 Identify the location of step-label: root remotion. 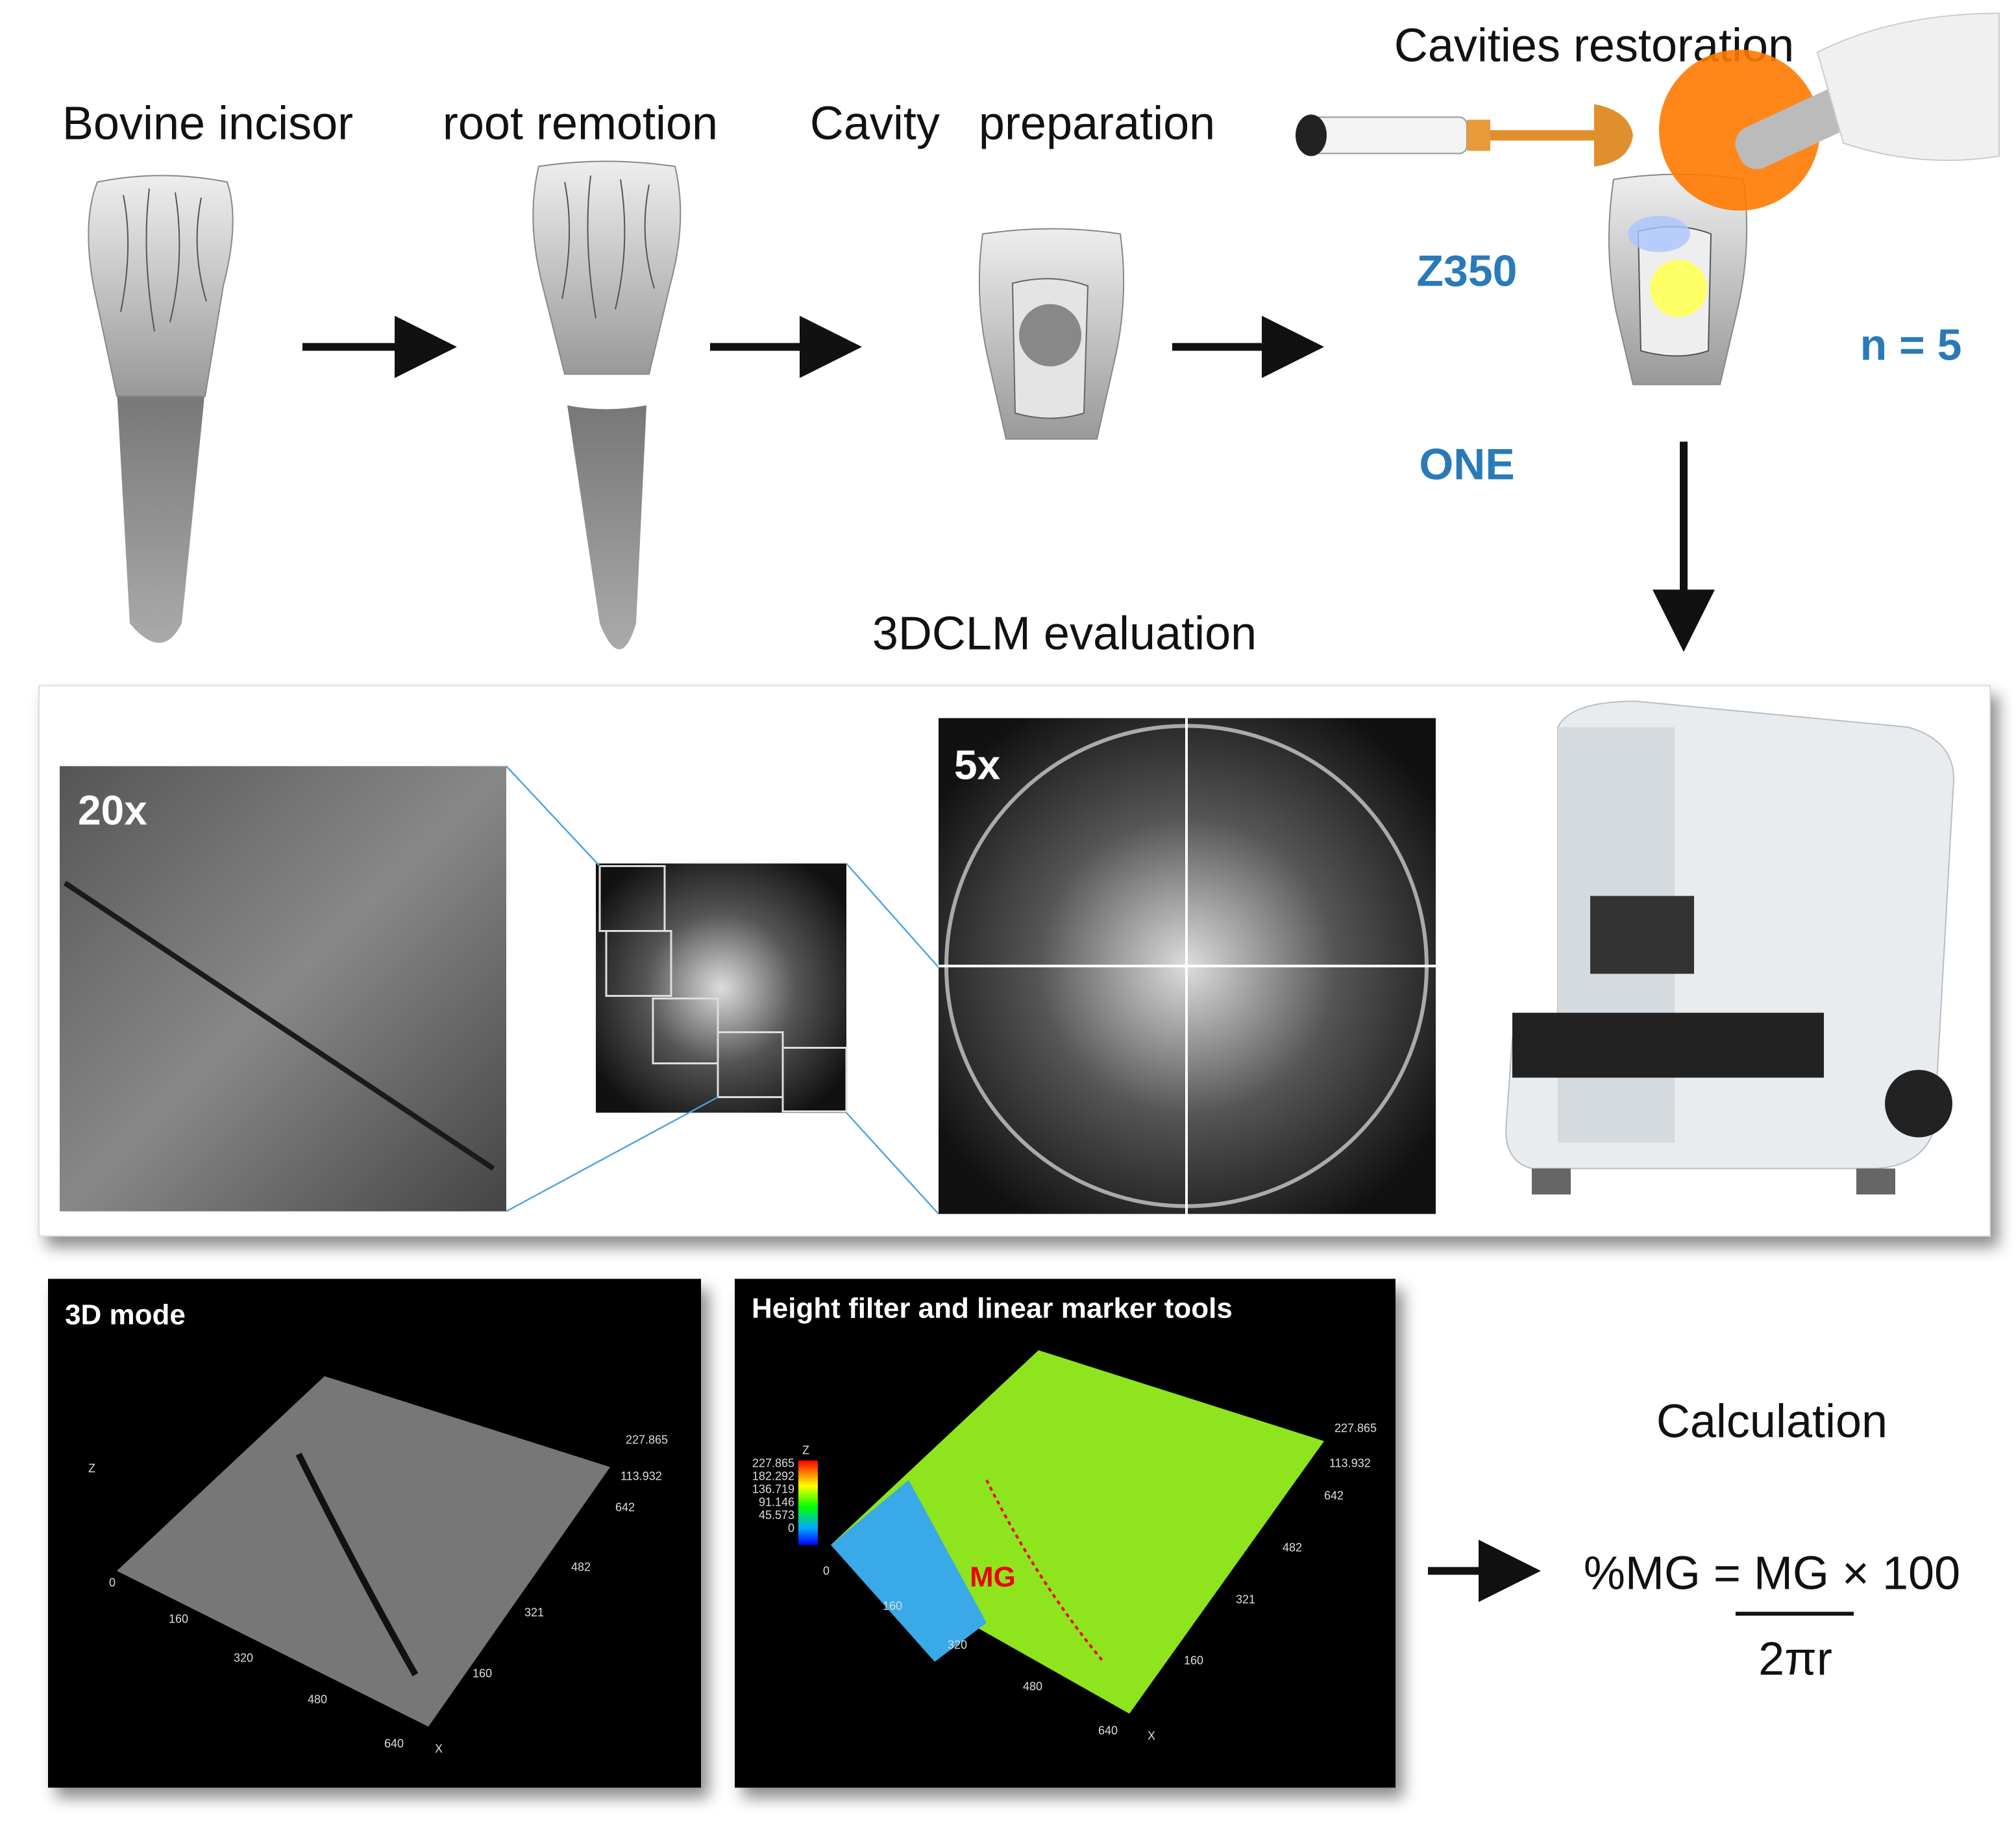
(581, 124).